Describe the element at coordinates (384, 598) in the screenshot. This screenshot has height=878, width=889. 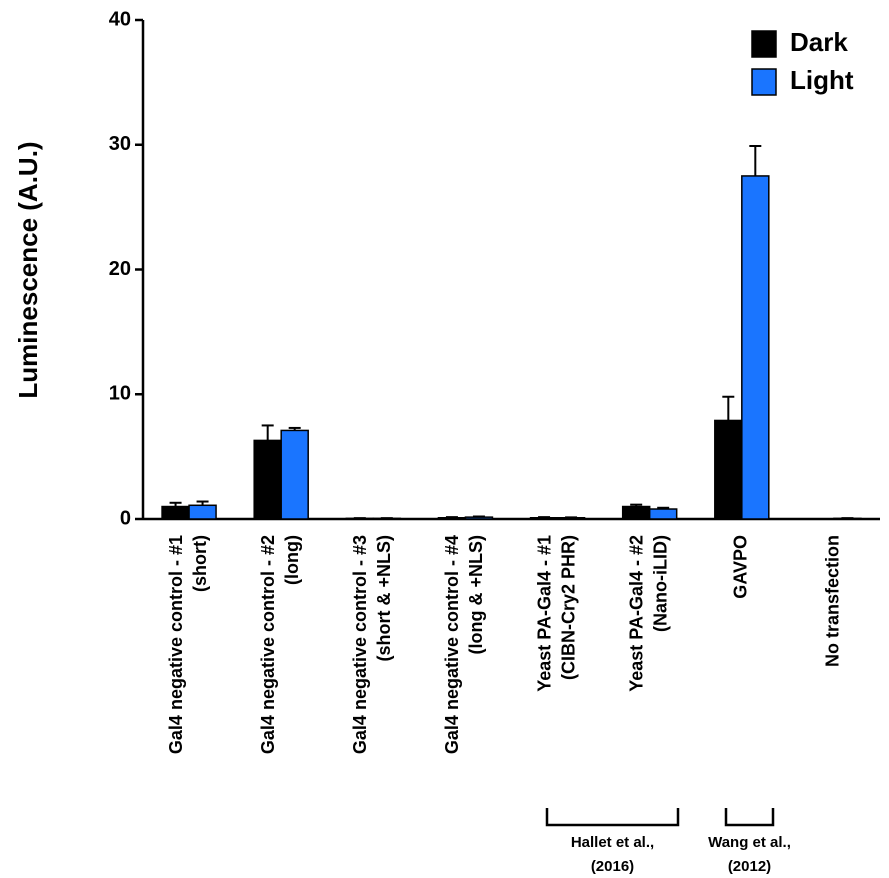
I see `x-tick-label: (short & +NLS)` at that location.